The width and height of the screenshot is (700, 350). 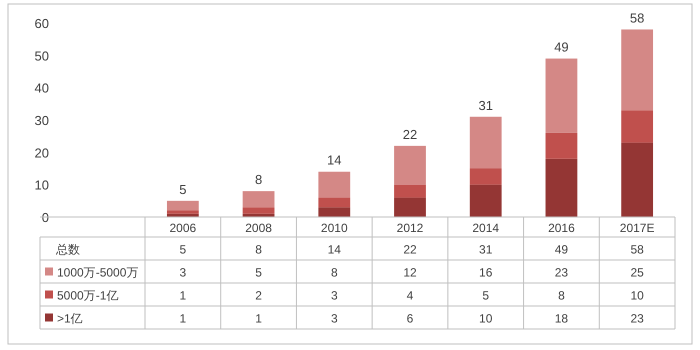 I want to click on legend-label: >1亿, so click(x=70, y=319).